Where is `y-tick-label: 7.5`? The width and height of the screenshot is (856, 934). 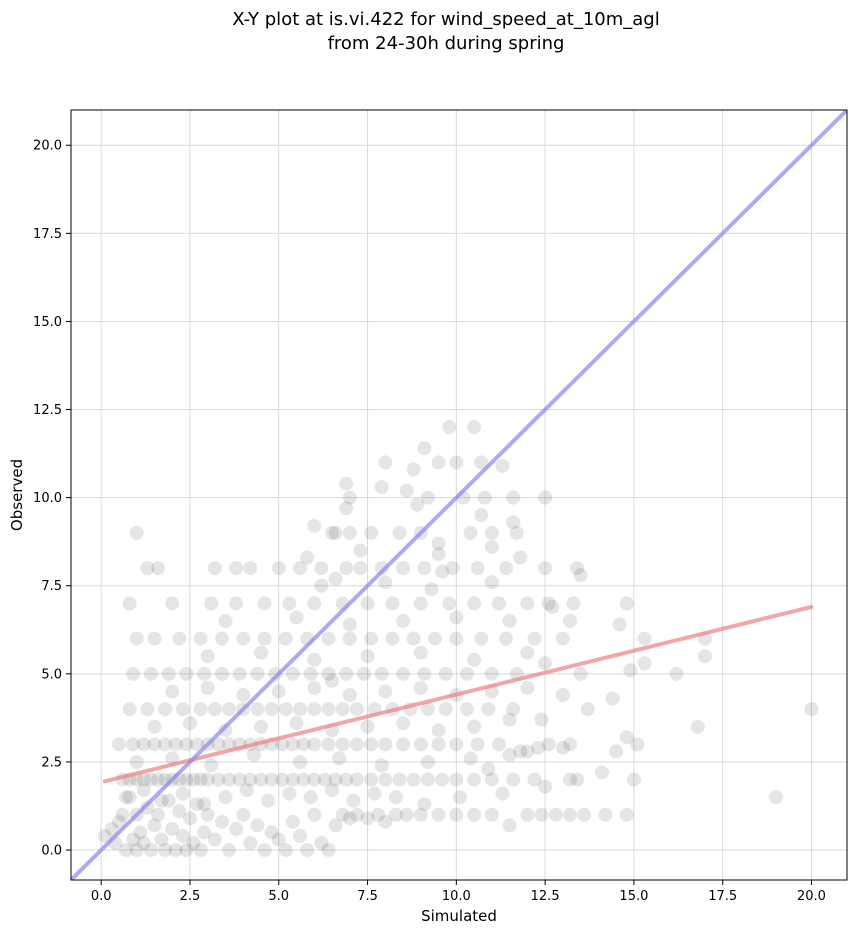
y-tick-label: 7.5 is located at coordinates (51, 586).